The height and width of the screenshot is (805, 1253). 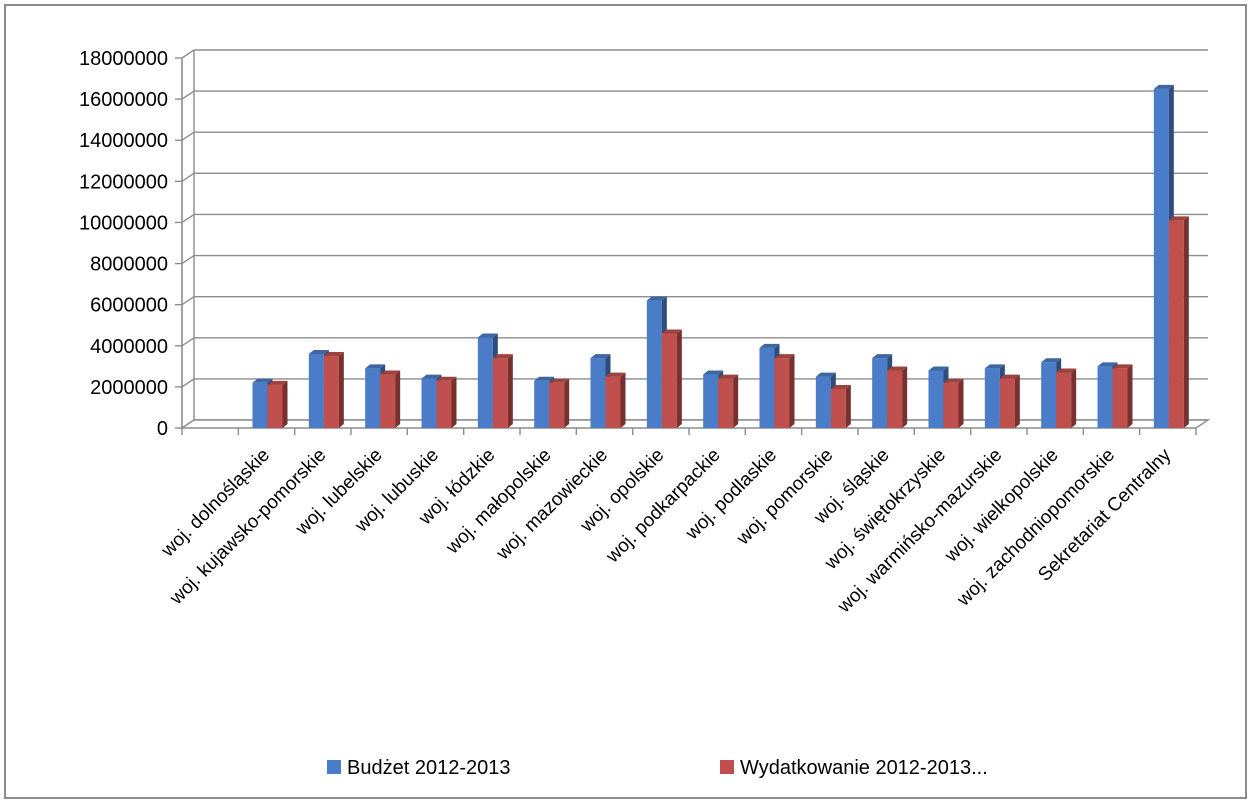 I want to click on y-tick-label: 0, so click(x=162, y=429).